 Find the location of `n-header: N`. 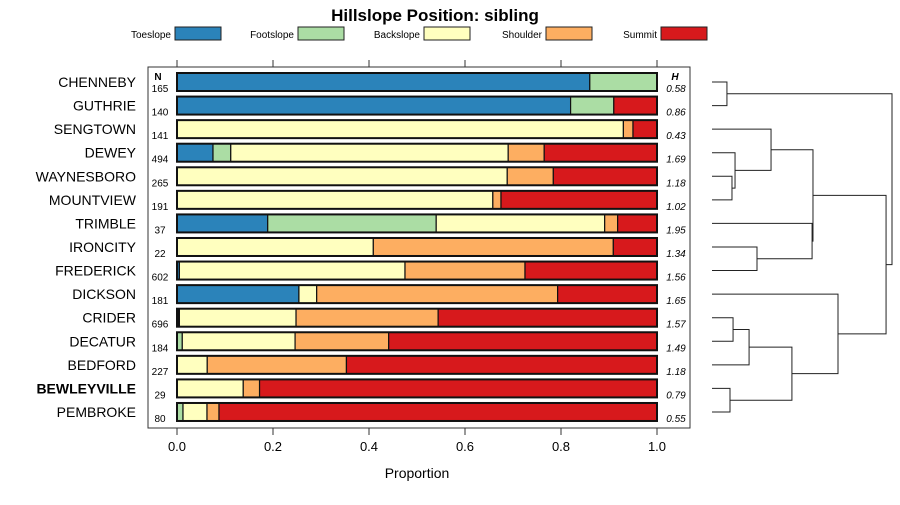

n-header: N is located at coordinates (157, 77).